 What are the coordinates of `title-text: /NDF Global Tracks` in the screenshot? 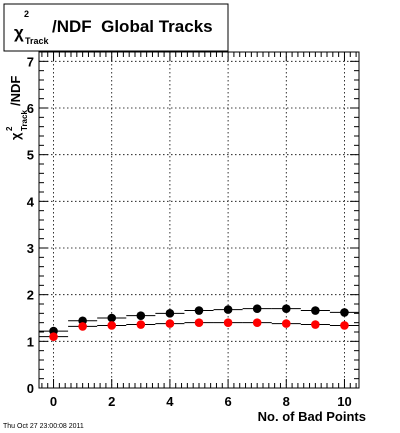 It's located at (132, 26).